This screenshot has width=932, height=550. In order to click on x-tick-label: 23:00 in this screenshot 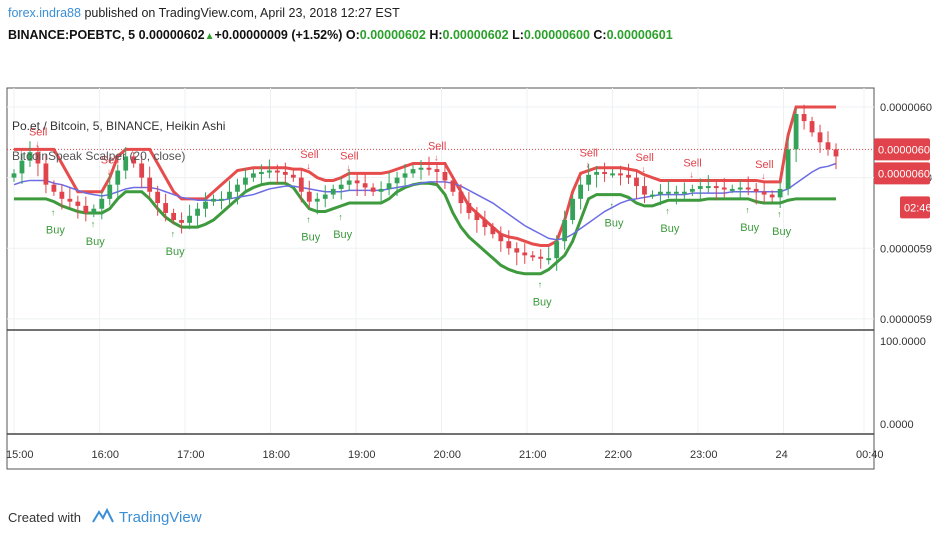, I will do `click(704, 455)`.